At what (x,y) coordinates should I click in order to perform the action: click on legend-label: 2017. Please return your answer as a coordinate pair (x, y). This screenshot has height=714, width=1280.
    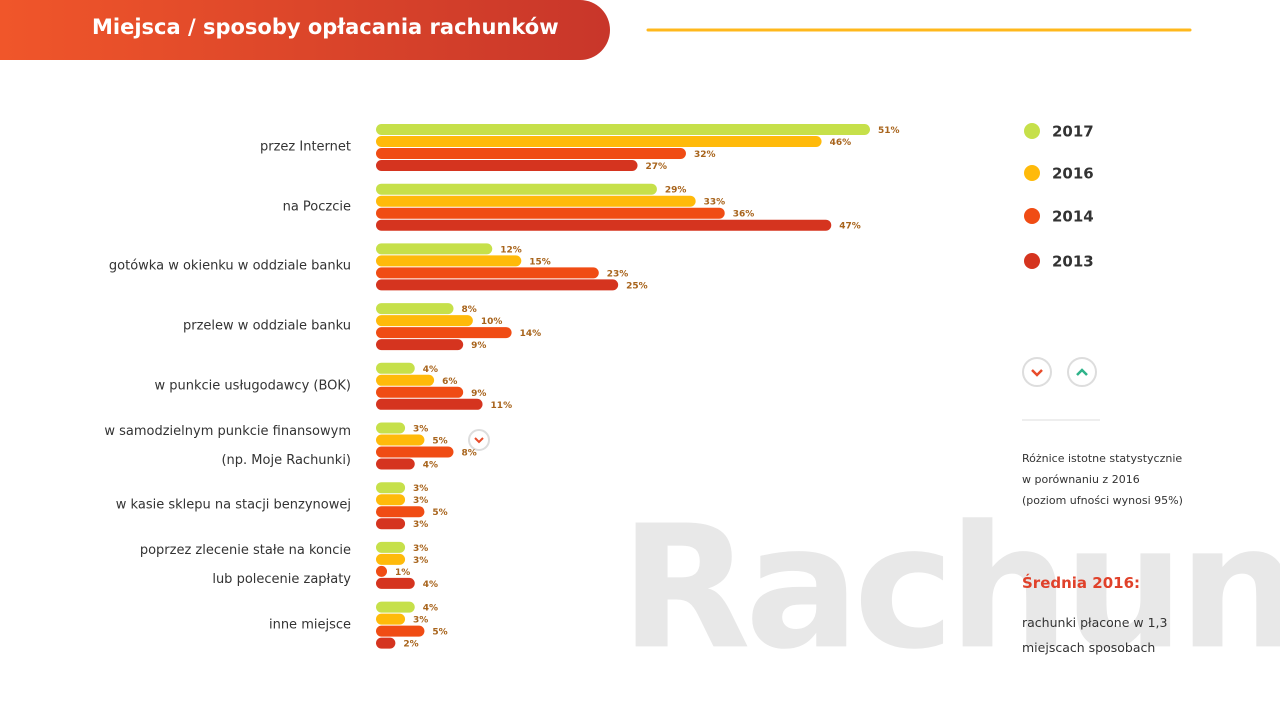
    Looking at the image, I should click on (1073, 132).